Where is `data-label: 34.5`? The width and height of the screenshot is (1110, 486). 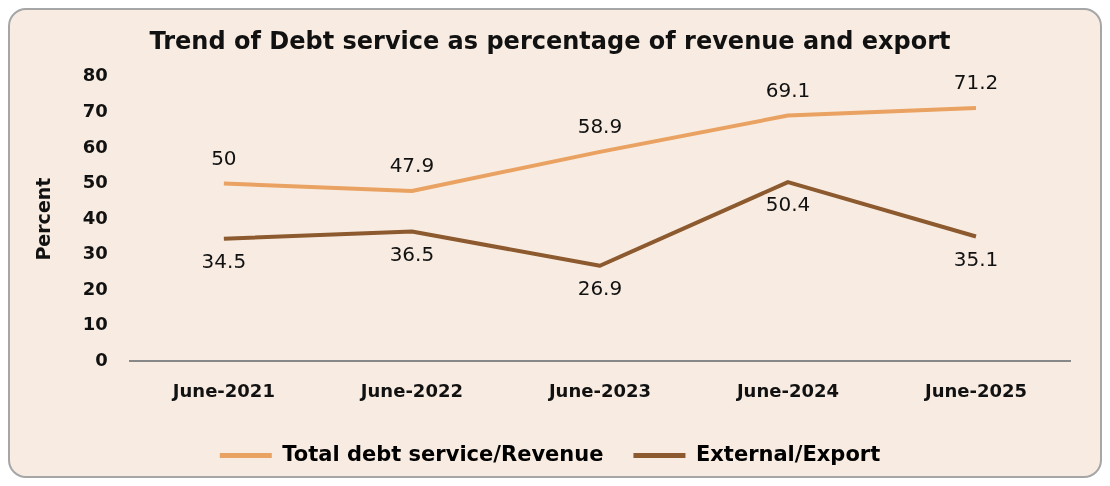 data-label: 34.5 is located at coordinates (224, 260).